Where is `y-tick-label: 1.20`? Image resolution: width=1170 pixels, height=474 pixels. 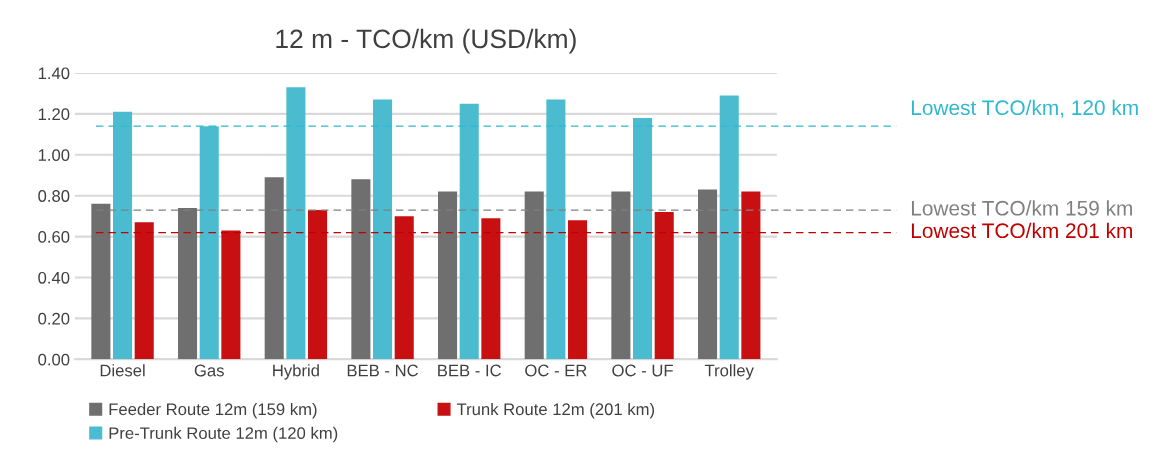
y-tick-label: 1.20 is located at coordinates (54, 114).